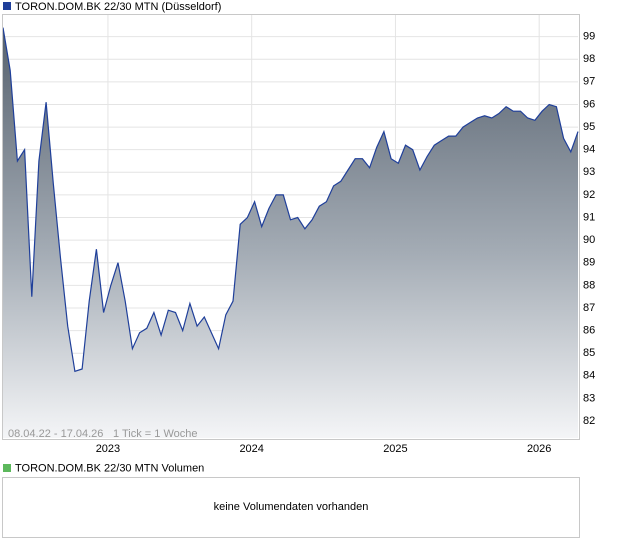  I want to click on legend-swatch, so click(7, 6).